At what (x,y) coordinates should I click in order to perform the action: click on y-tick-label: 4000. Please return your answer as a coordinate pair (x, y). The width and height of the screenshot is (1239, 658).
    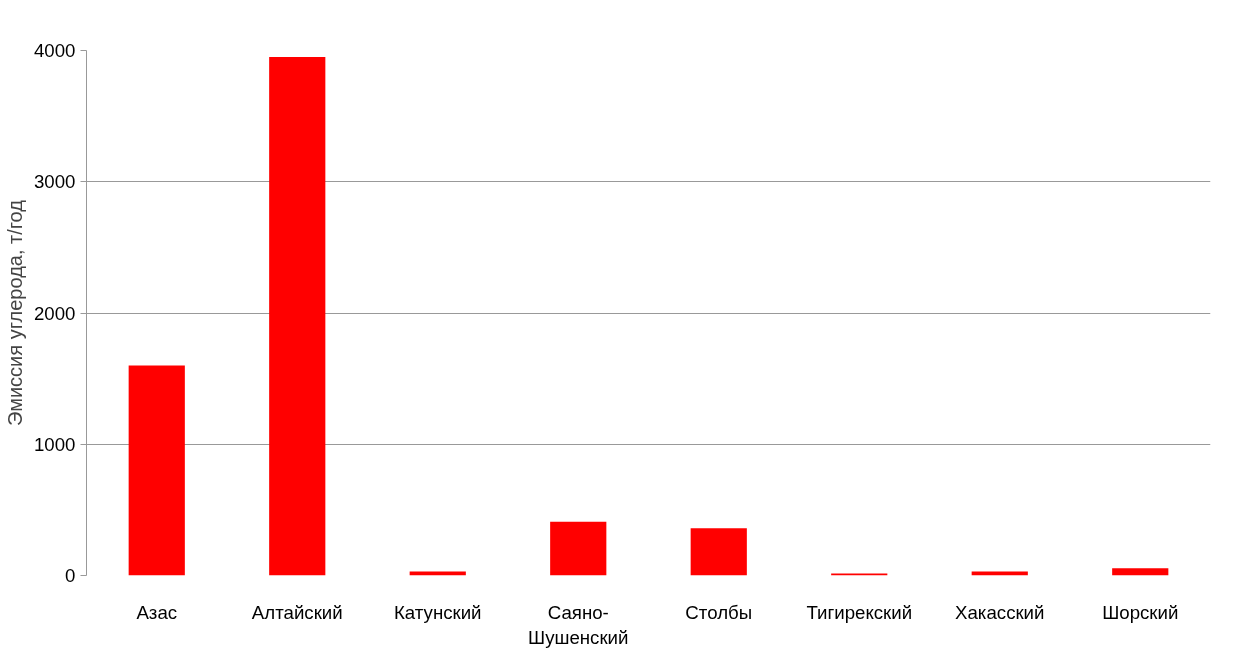
    Looking at the image, I should click on (55, 50).